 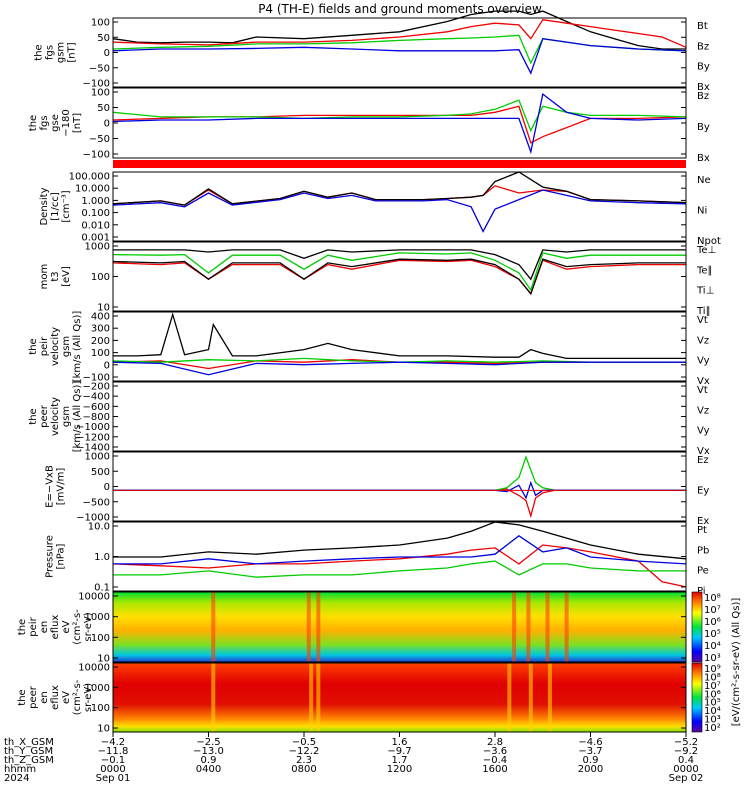 I want to click on x-row-value: 1200, so click(x=399, y=769).